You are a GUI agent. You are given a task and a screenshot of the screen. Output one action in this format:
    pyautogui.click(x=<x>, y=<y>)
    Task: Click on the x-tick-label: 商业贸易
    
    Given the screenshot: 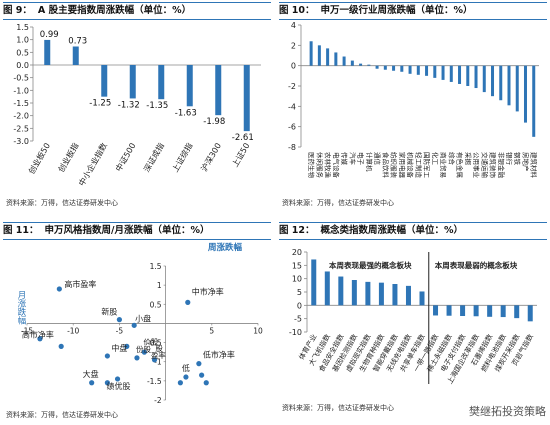 What is the action you would take?
    pyautogui.click(x=443, y=165)
    